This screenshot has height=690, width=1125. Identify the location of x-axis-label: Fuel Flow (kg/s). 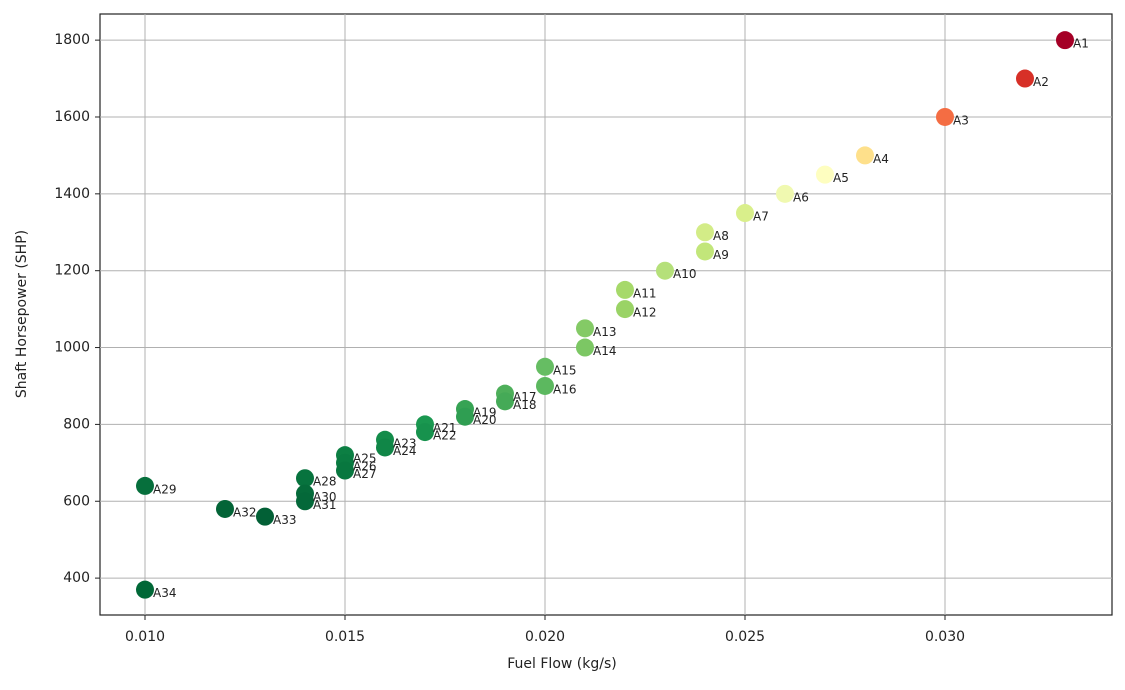
(561, 664).